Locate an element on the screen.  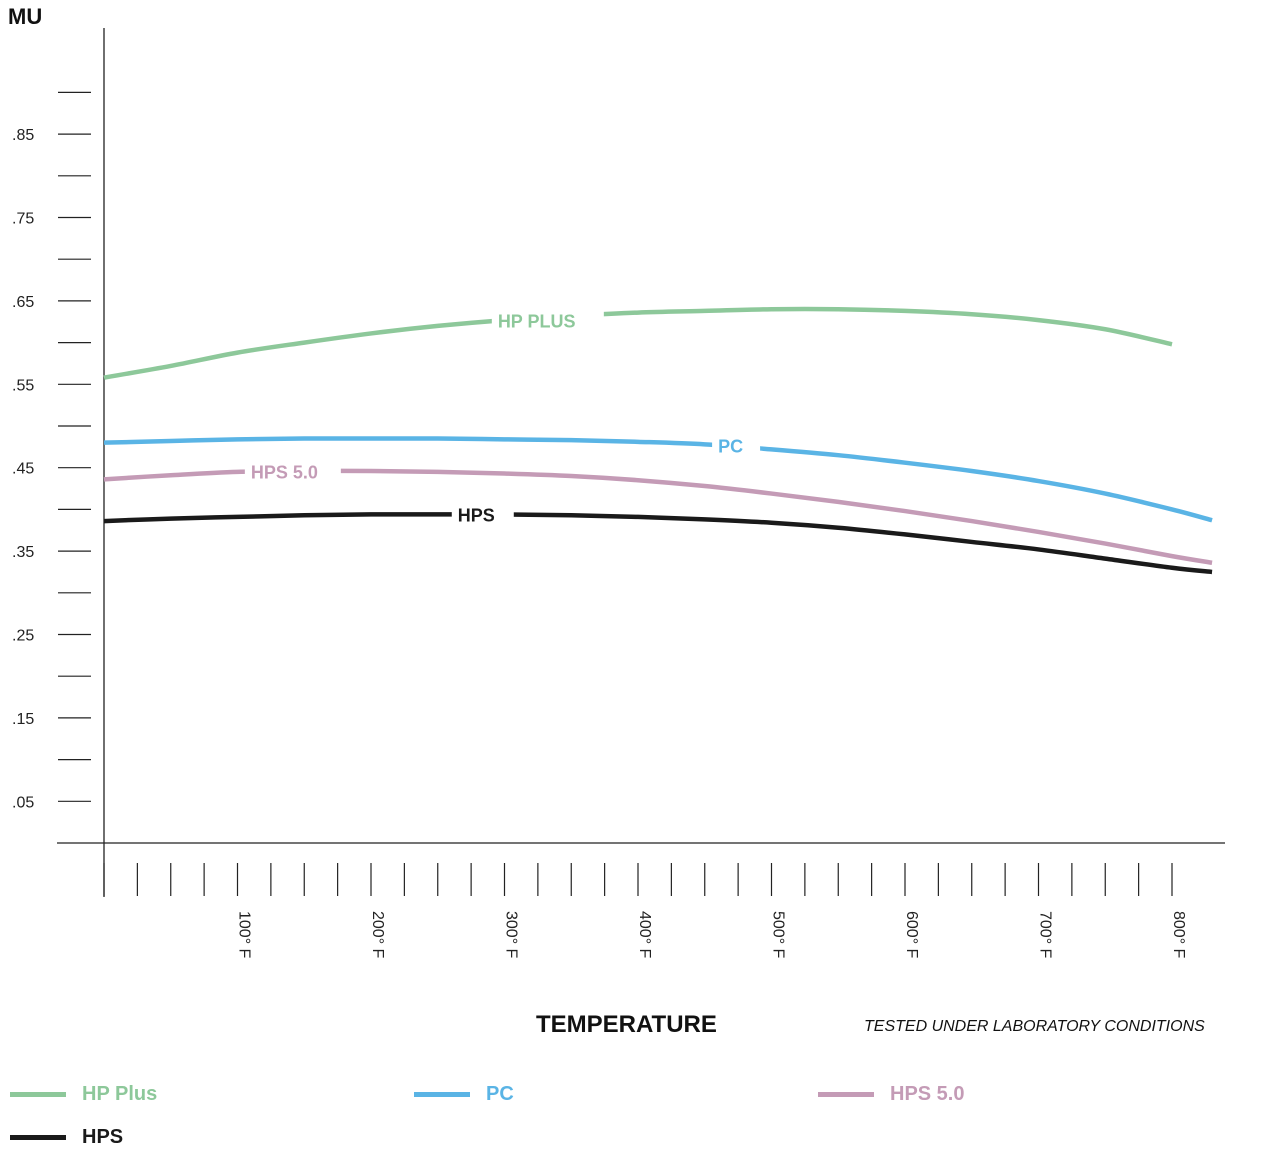
series-line-hp-plus is located at coordinates (638, 343).